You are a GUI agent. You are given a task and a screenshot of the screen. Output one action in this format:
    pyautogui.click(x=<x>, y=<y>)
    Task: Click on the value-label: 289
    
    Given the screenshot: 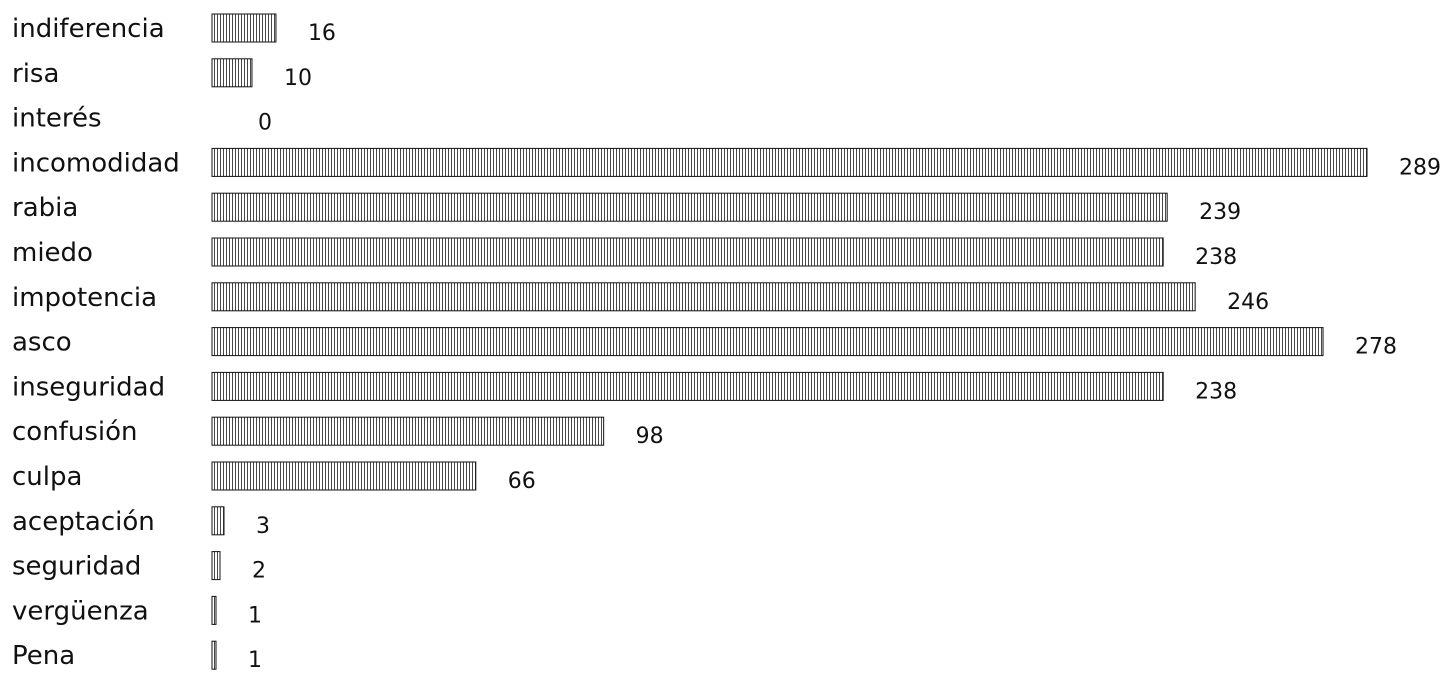 What is the action you would take?
    pyautogui.click(x=1420, y=167)
    